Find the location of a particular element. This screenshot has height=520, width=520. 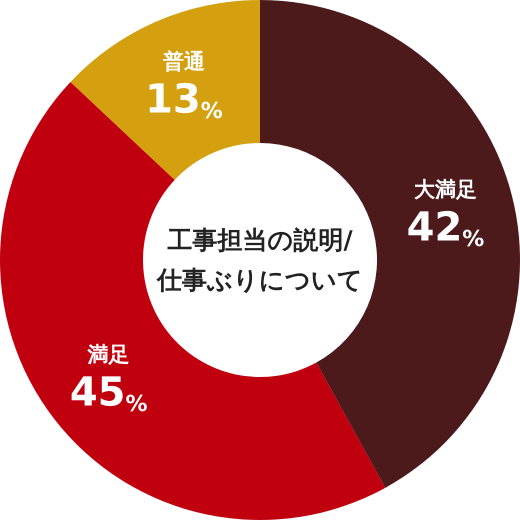

text: 工事担当の説明/ 仕事ぶりについて is located at coordinates (259, 260).